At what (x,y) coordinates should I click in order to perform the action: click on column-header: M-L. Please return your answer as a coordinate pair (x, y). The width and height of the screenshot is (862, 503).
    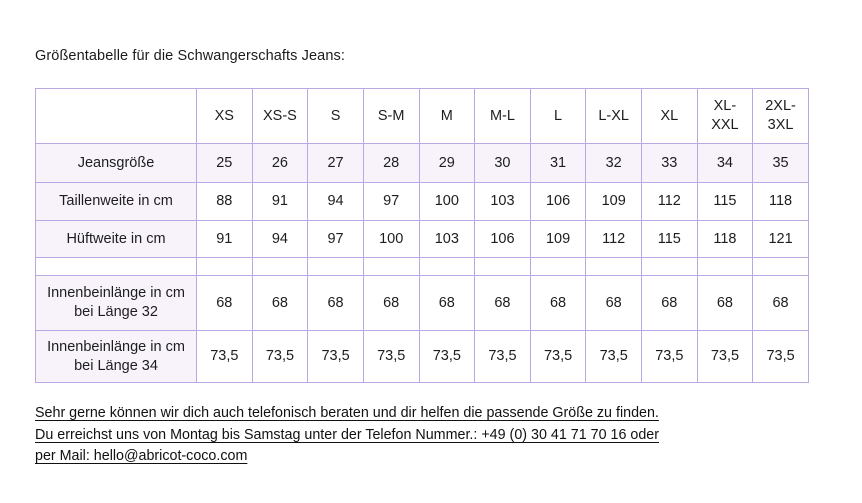
    Looking at the image, I should click on (502, 116).